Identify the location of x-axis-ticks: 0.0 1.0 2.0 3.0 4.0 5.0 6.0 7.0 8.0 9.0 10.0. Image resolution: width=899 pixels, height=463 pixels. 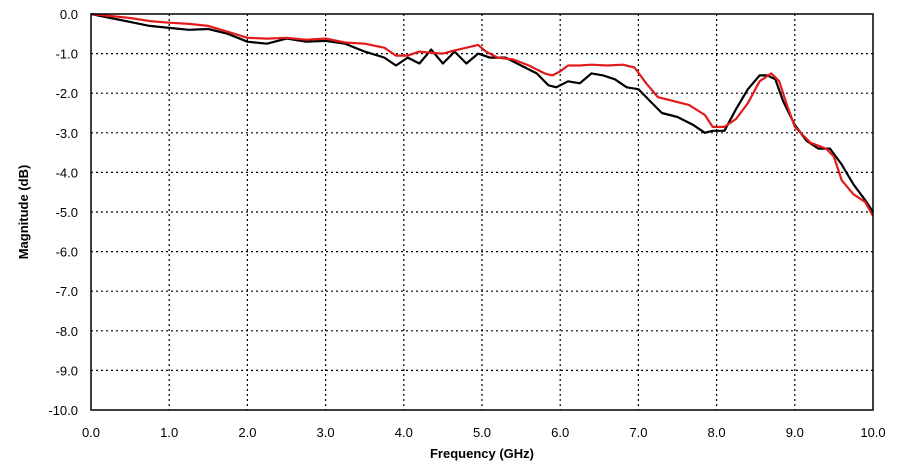
(484, 432).